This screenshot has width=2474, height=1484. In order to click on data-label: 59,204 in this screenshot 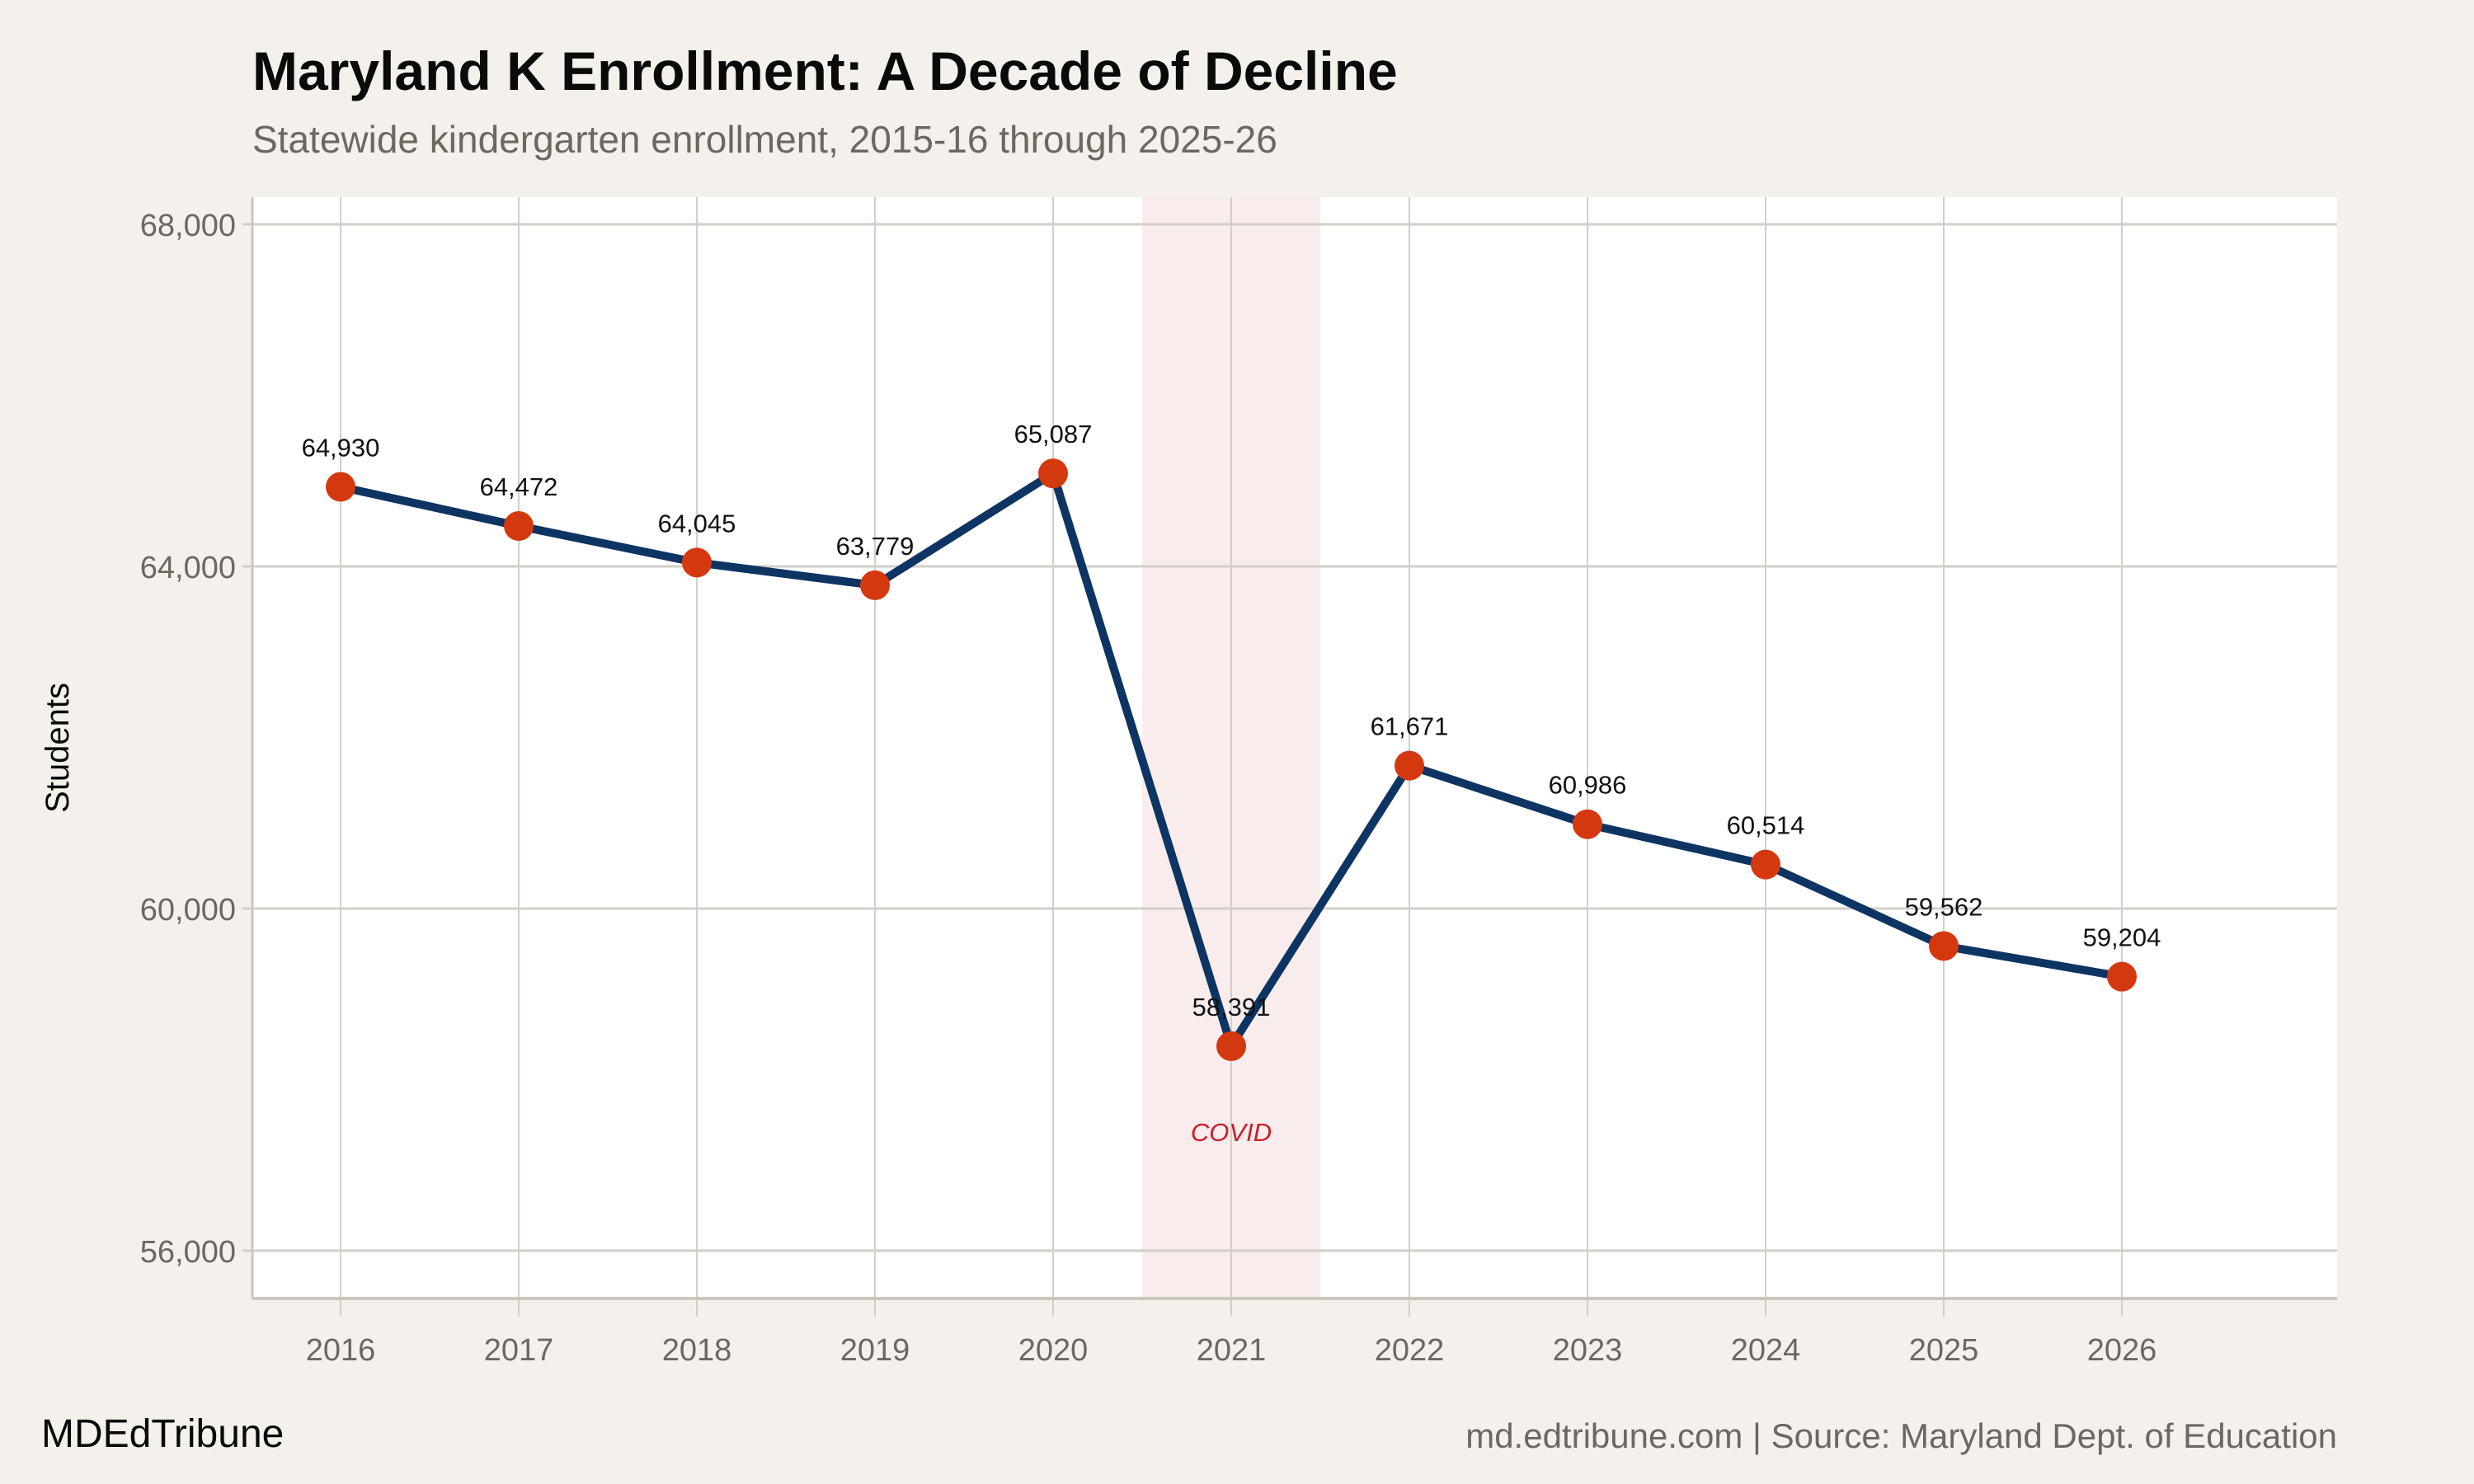, I will do `click(2122, 937)`.